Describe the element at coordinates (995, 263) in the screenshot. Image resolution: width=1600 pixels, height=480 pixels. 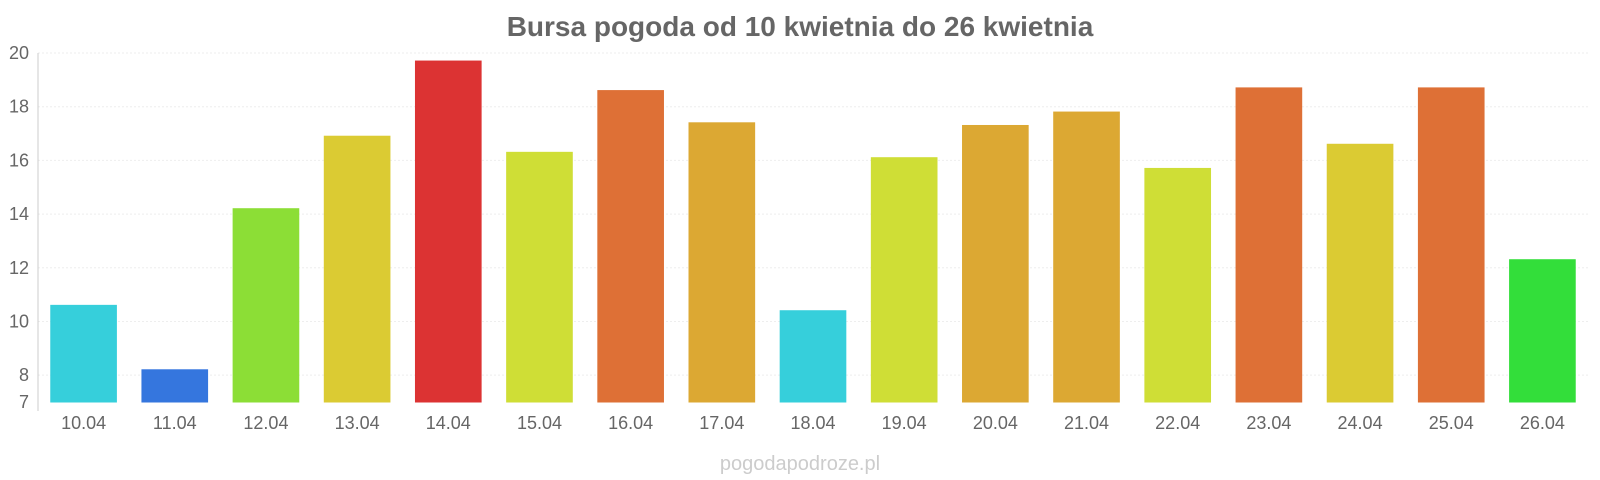
I see `bar-20.04` at that location.